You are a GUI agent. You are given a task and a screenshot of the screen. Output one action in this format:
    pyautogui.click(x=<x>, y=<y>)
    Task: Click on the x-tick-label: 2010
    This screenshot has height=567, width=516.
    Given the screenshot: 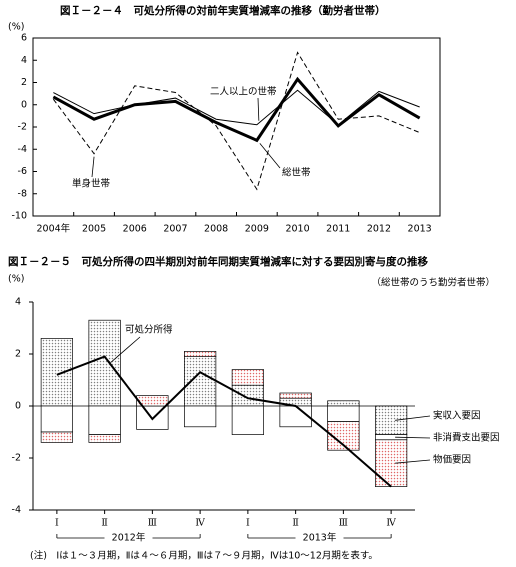 What is the action you would take?
    pyautogui.click(x=297, y=229)
    